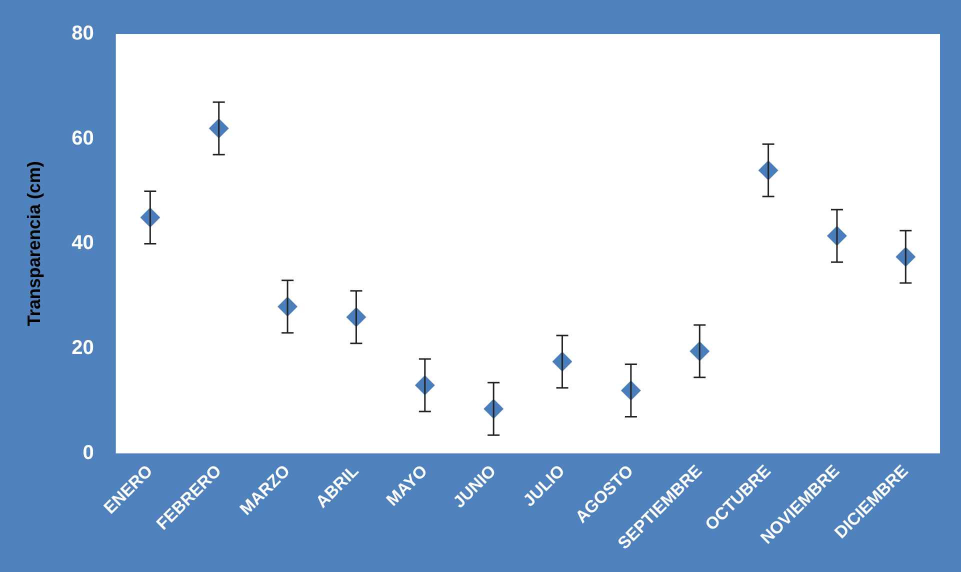 Image resolution: width=961 pixels, height=572 pixels. Describe the element at coordinates (83, 138) in the screenshot. I see `y-tick-label: 60` at that location.